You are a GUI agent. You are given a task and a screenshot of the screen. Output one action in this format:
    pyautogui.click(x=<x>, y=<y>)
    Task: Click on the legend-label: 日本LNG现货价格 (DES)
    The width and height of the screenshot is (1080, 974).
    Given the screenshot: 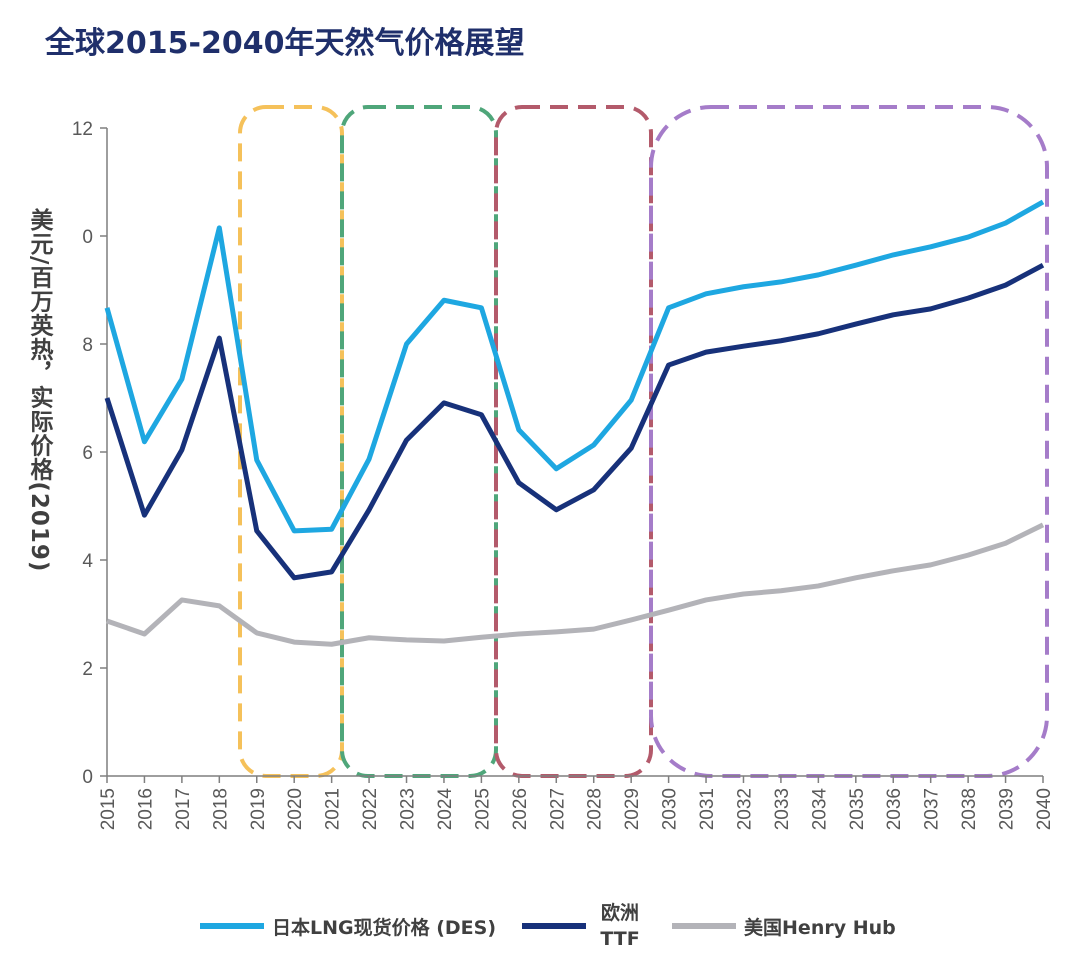 What is the action you would take?
    pyautogui.click(x=384, y=927)
    